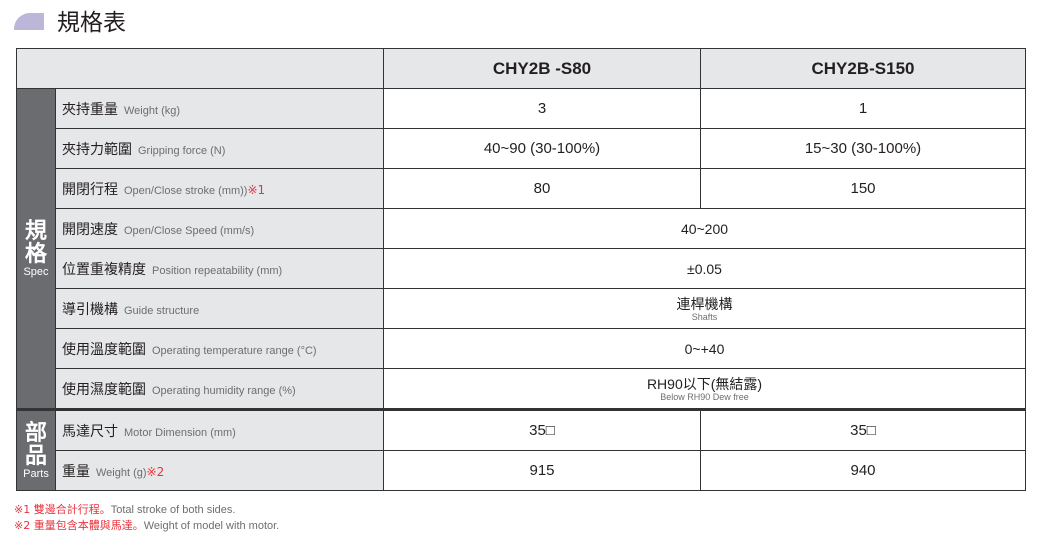 This screenshot has height=545, width=1042. I want to click on text: 規格表, so click(91, 23).